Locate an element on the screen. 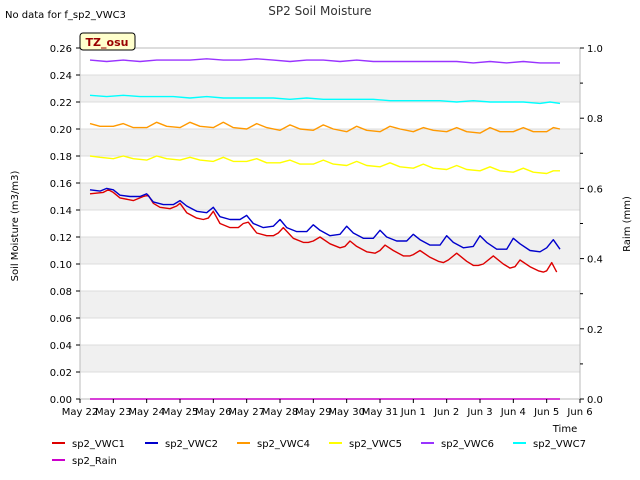 The height and width of the screenshot is (480, 640). legend-label-sp2_VWC2: sp2_VWC2 is located at coordinates (191, 444).